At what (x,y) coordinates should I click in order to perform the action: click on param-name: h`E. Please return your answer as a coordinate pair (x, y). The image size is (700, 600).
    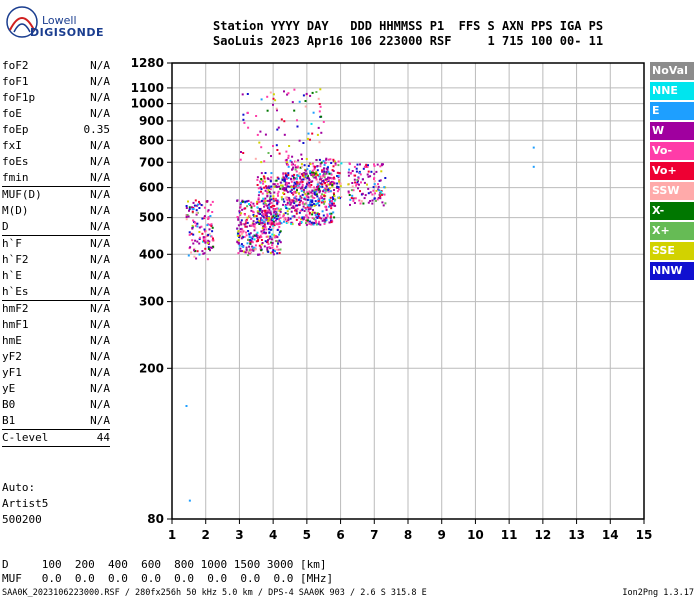
    Looking at the image, I should click on (12, 275).